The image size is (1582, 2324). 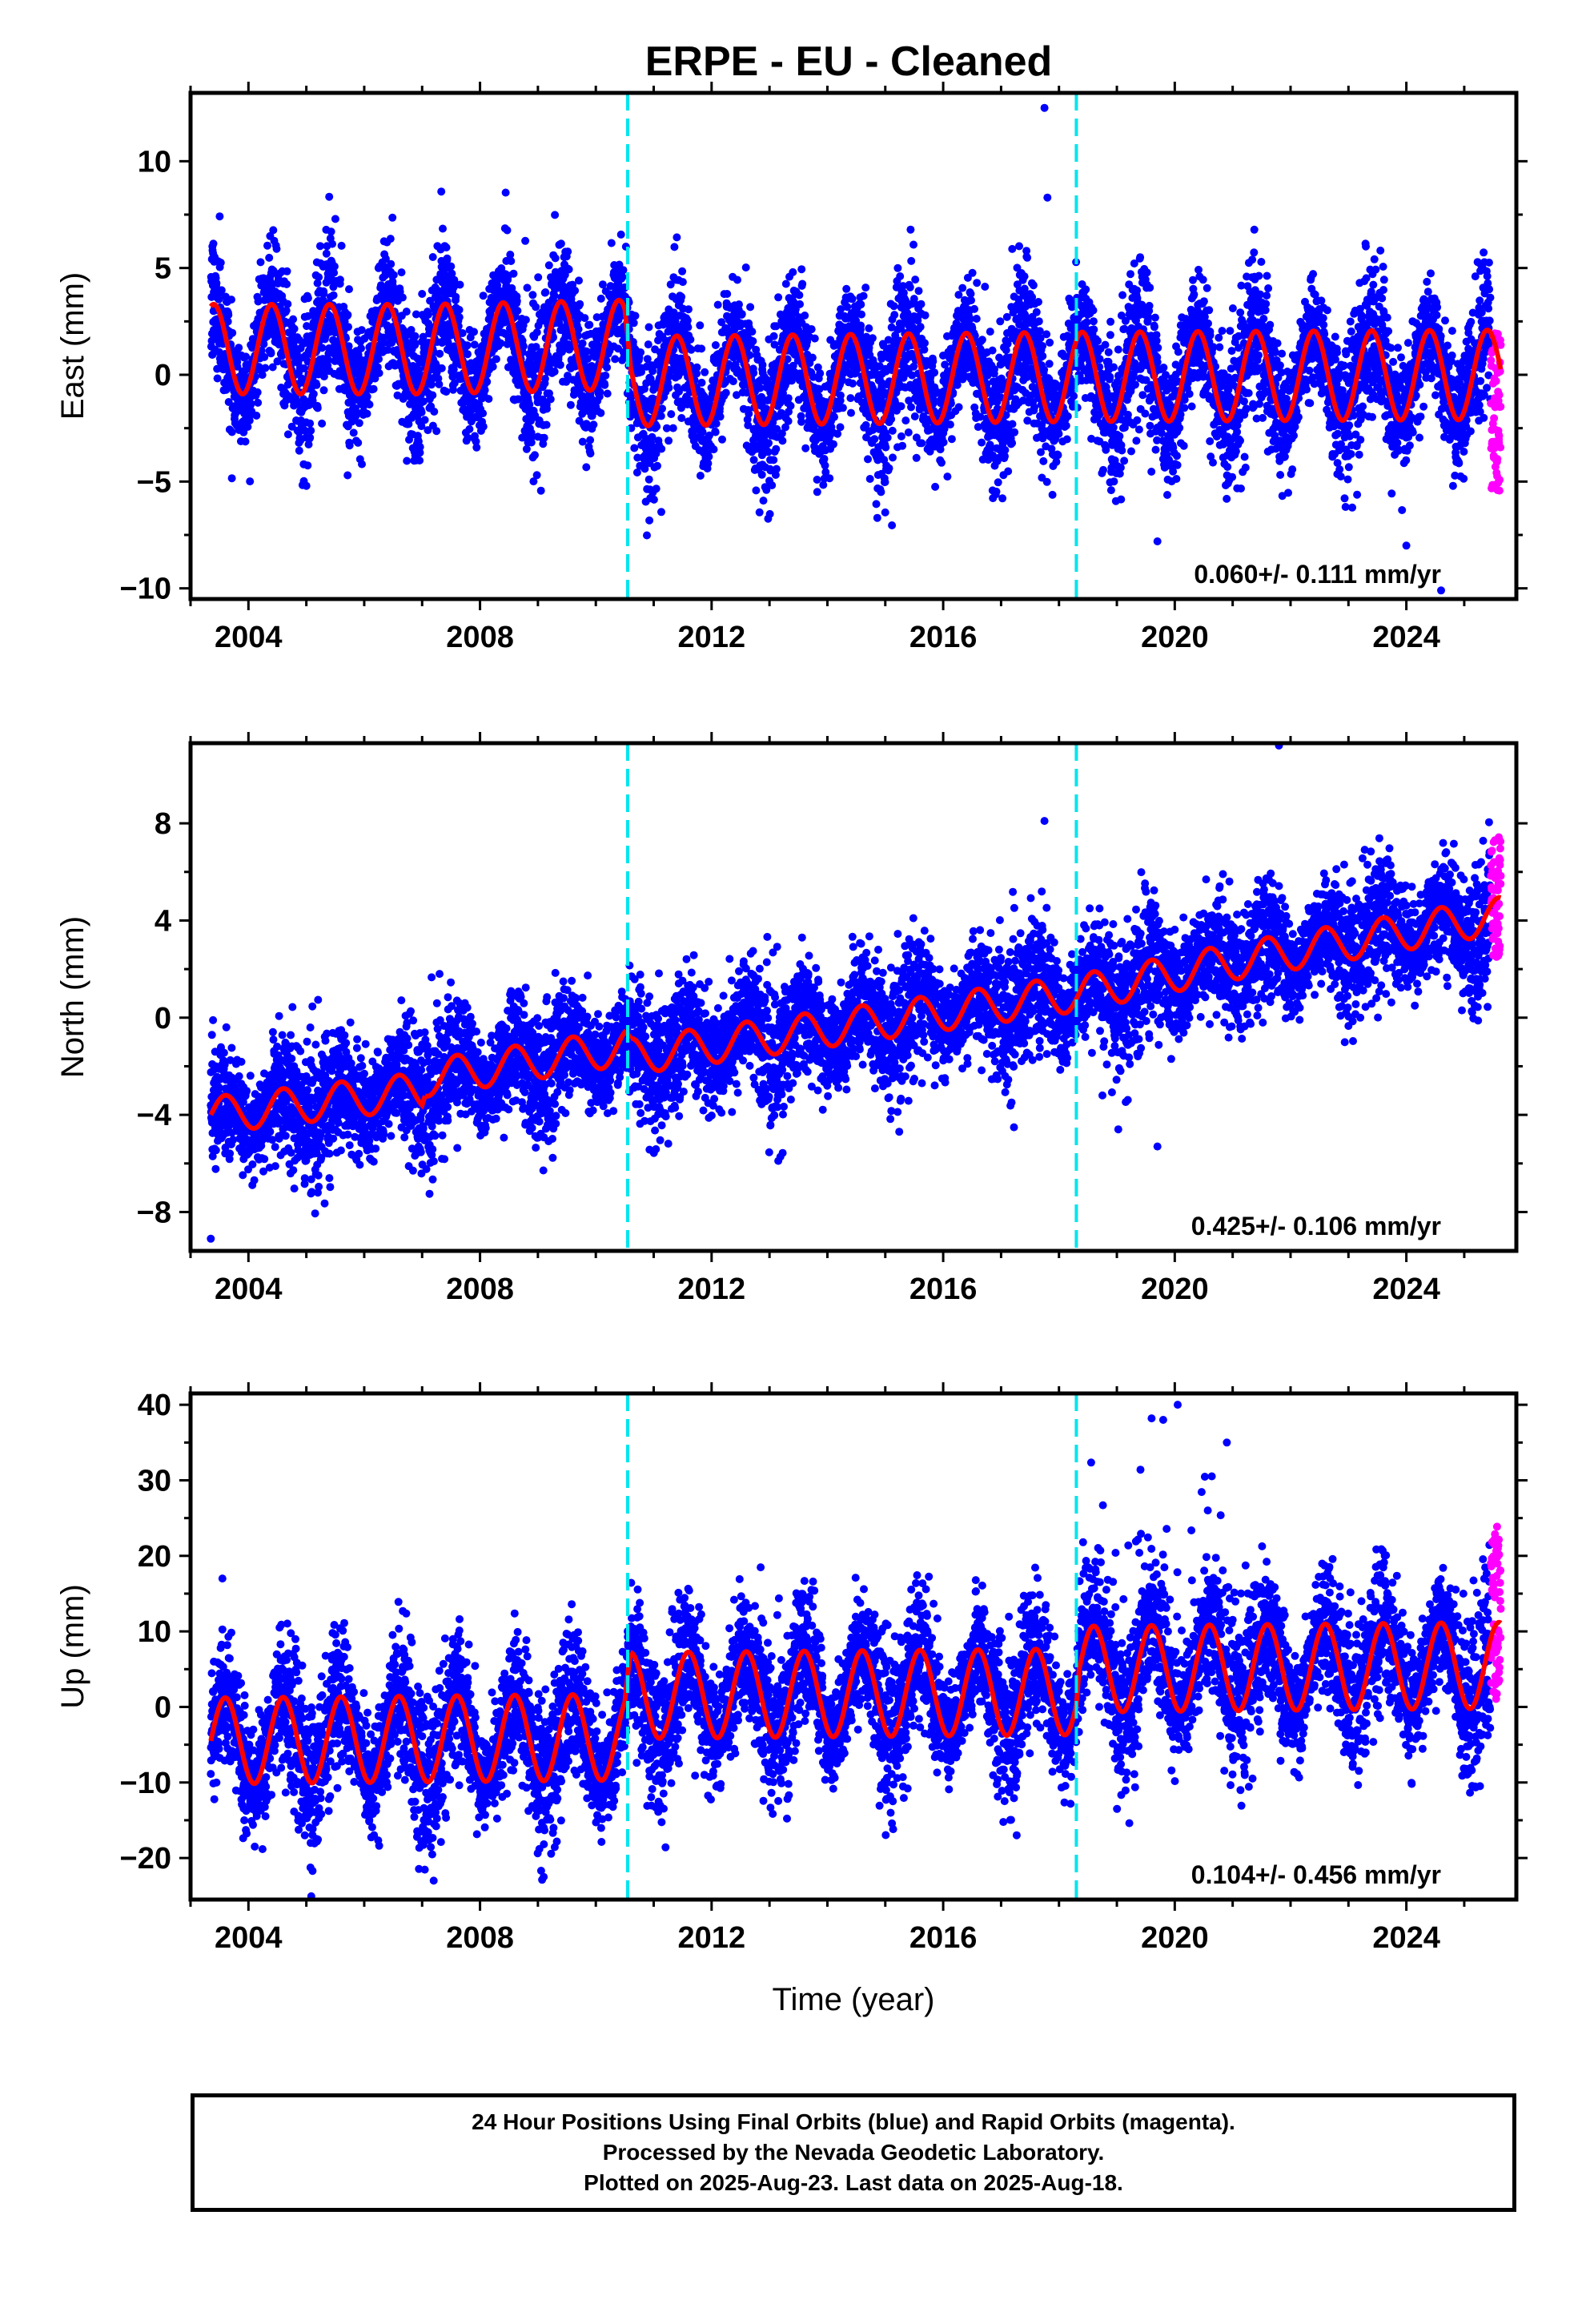 I want to click on figure-title: ERPE - EU - Cleaned, so click(x=849, y=61).